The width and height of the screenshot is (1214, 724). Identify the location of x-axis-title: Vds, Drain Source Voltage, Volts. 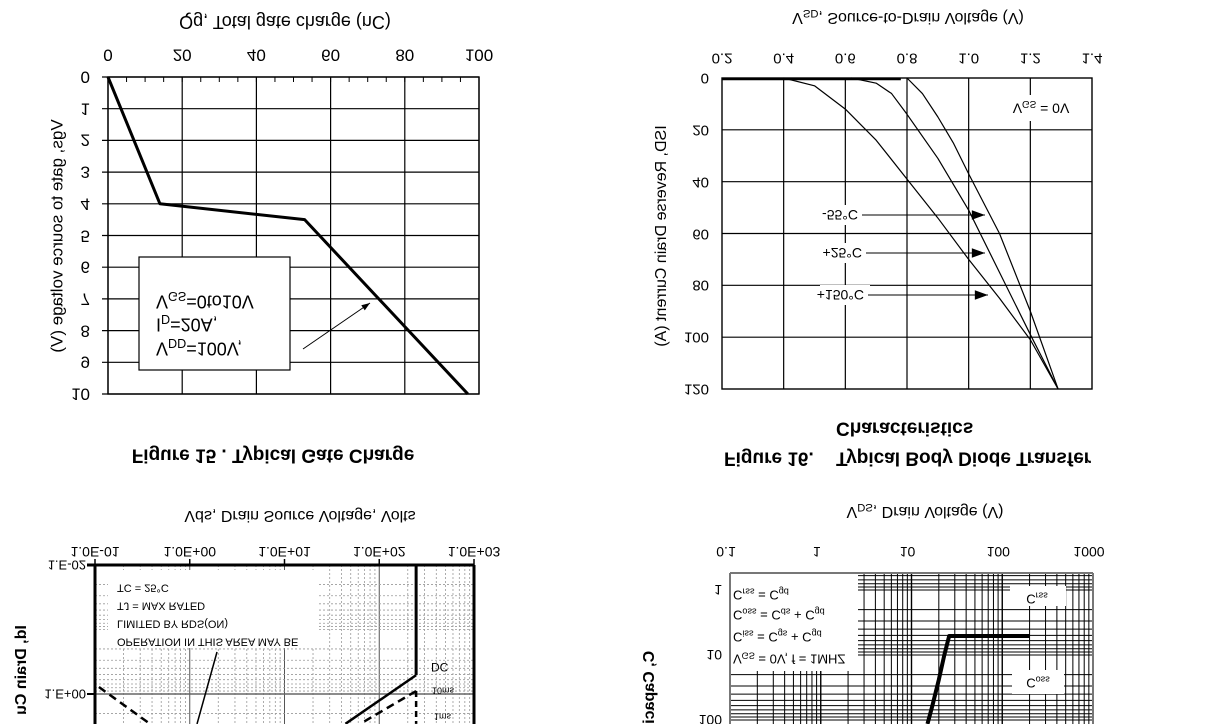
(300, 515).